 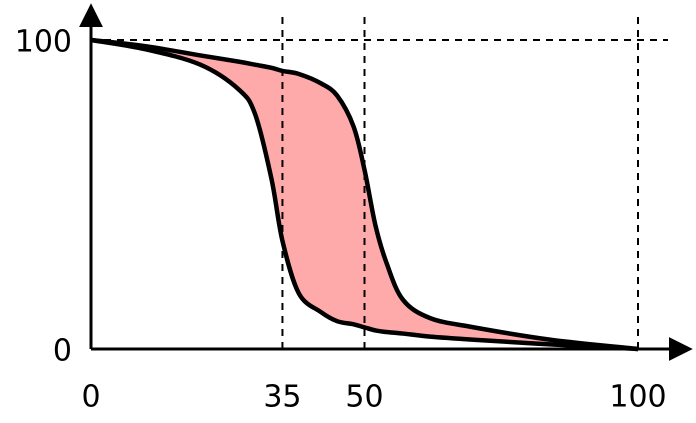 What do you see at coordinates (637, 397) in the screenshot?
I see `x-tick-label: 100` at bounding box center [637, 397].